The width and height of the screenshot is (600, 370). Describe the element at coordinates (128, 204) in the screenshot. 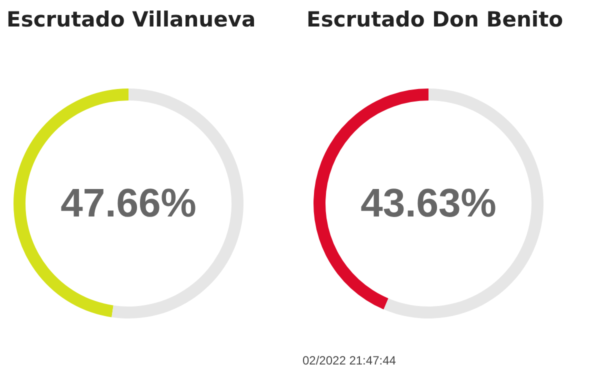

I see `data-label: 47.66%` at that location.